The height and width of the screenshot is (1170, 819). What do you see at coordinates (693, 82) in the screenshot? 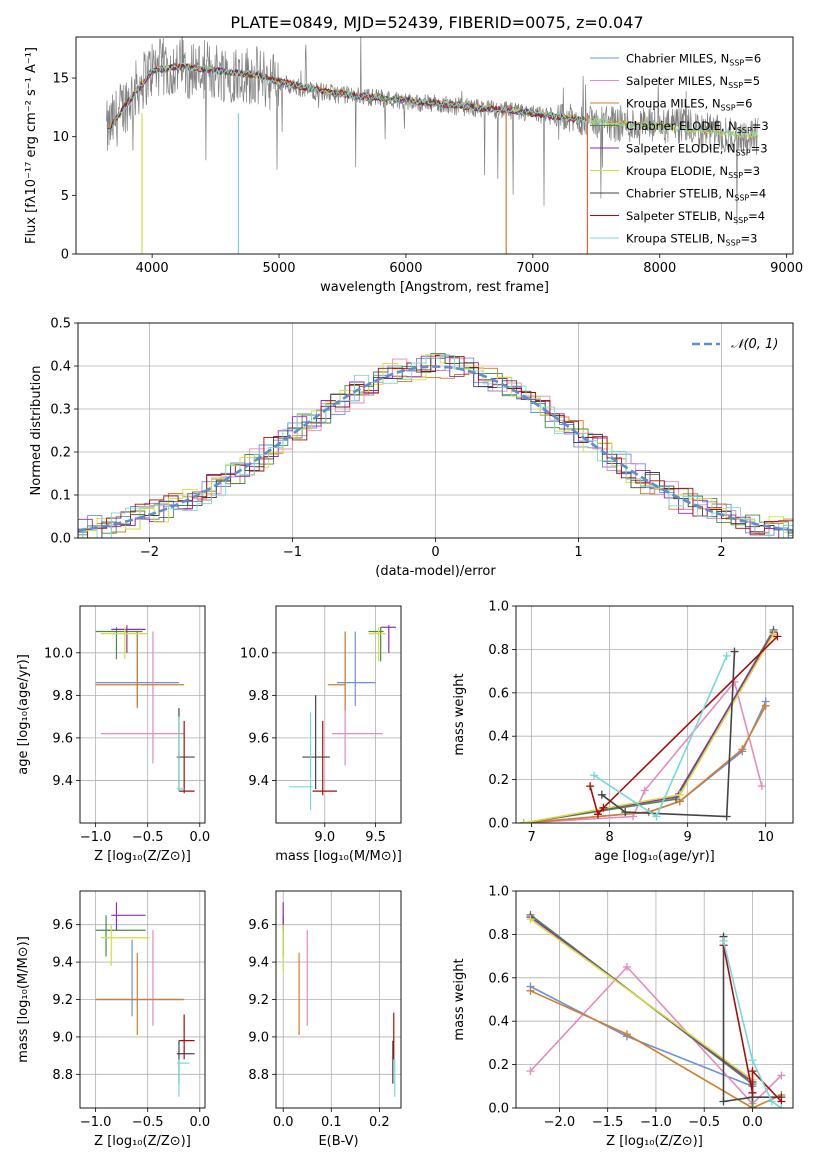
I see `legend-label-sam: Salpeter MILES, NSSP=5` at bounding box center [693, 82].